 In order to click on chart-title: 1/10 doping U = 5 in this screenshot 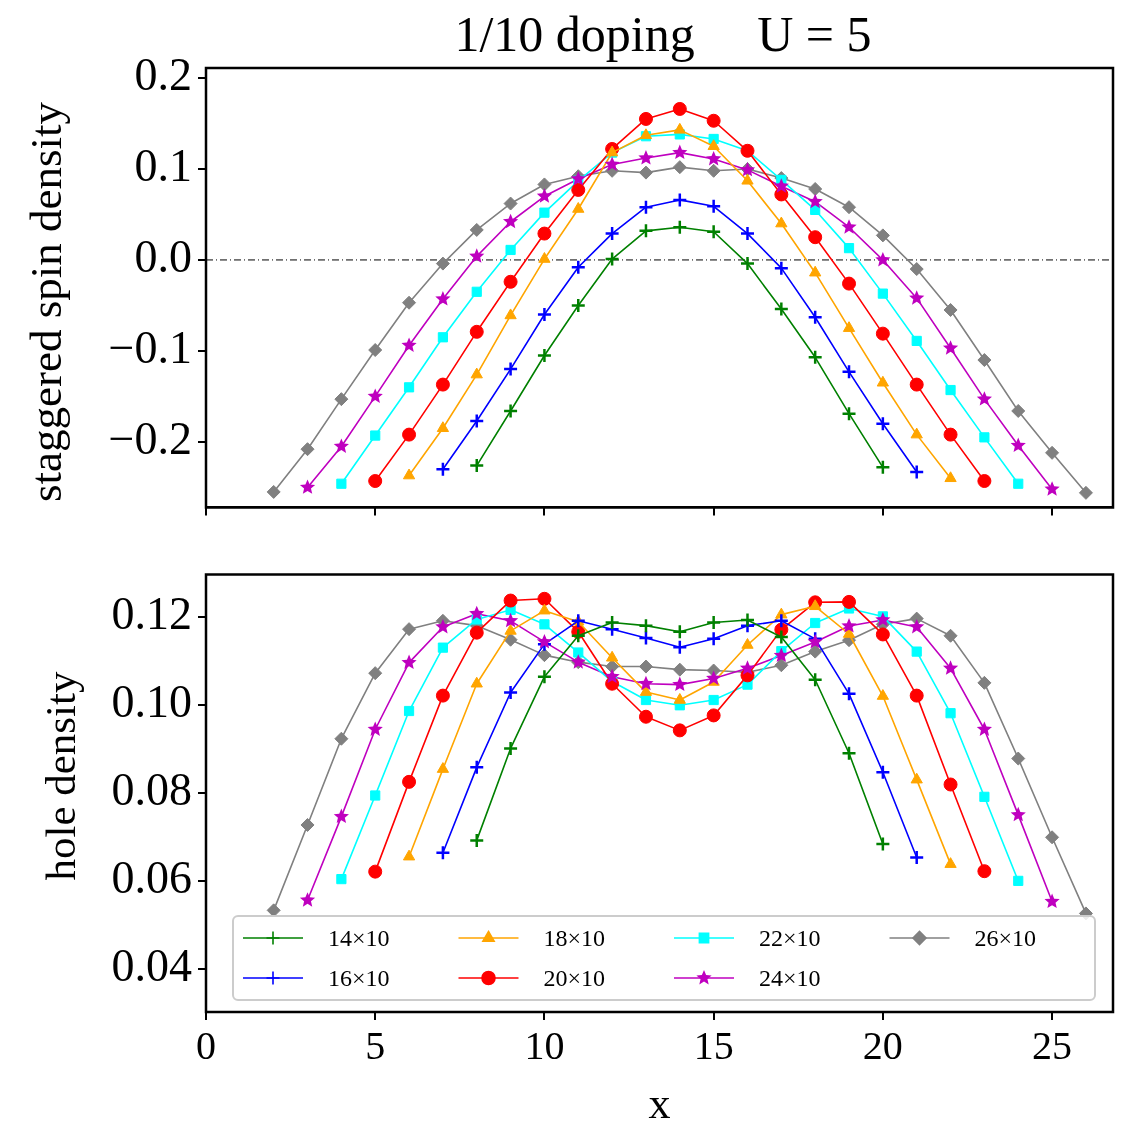, I will do `click(663, 34)`.